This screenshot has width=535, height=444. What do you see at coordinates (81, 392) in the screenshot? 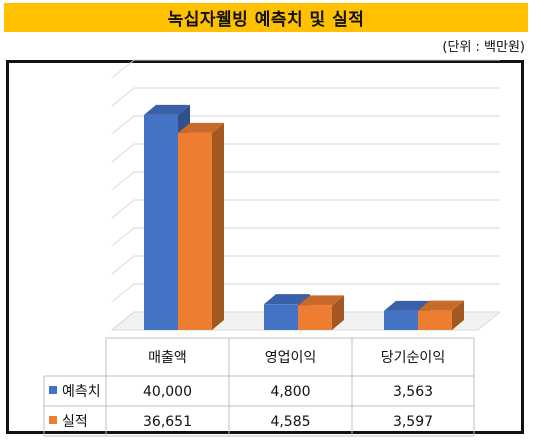
I see `series-name: 예측치` at bounding box center [81, 392].